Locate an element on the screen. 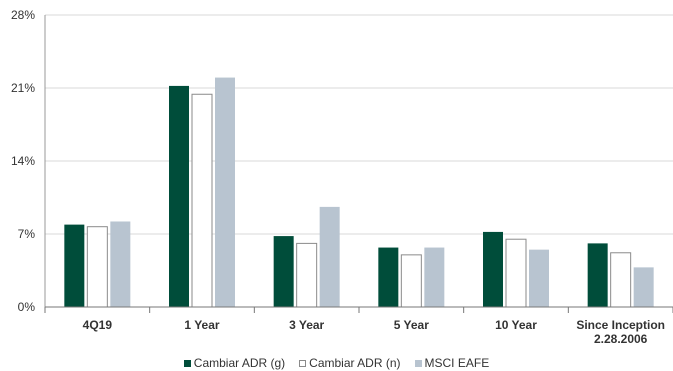 This screenshot has width=673, height=371. legend-item-cambiar-adr-n: Cambiar ADR (n) is located at coordinates (350, 363).